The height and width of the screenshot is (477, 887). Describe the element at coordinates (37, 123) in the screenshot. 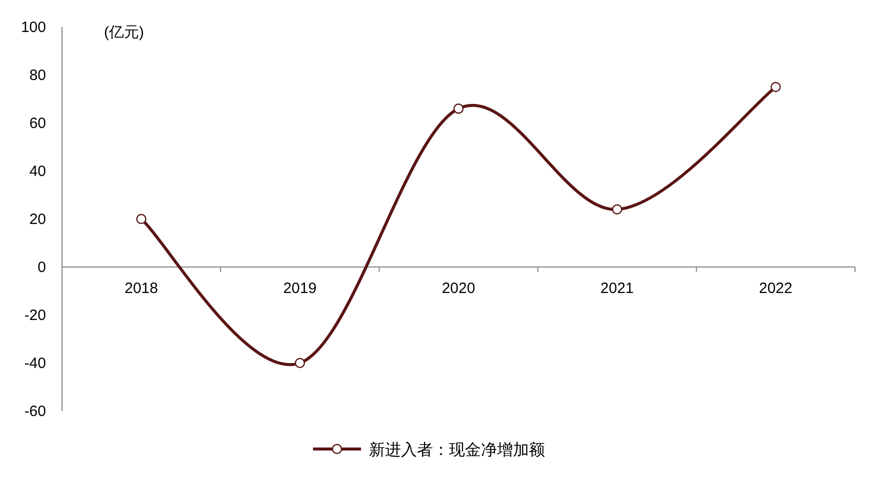

I see `y-tick-label: 60` at that location.